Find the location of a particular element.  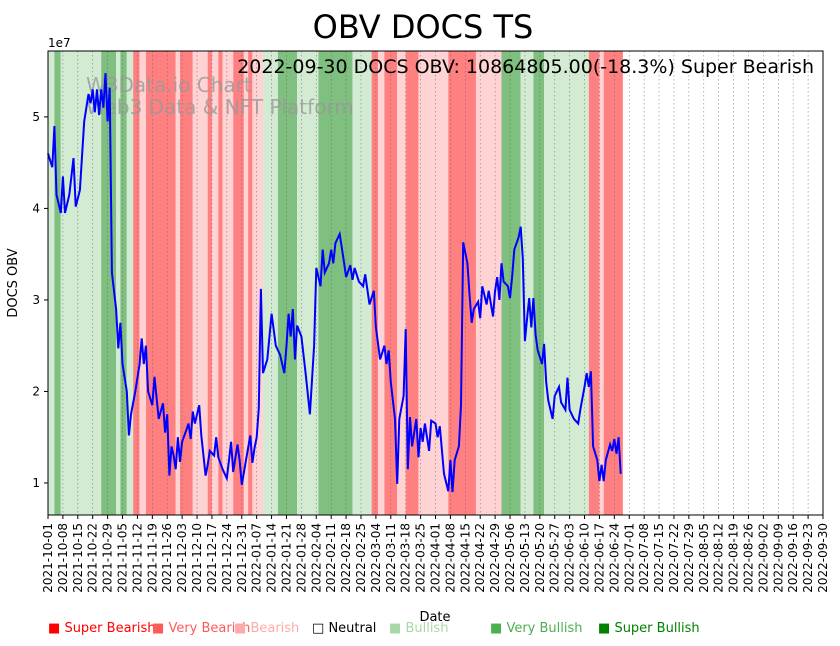

x-tick-label: 2022-07-22 is located at coordinates (674, 558).